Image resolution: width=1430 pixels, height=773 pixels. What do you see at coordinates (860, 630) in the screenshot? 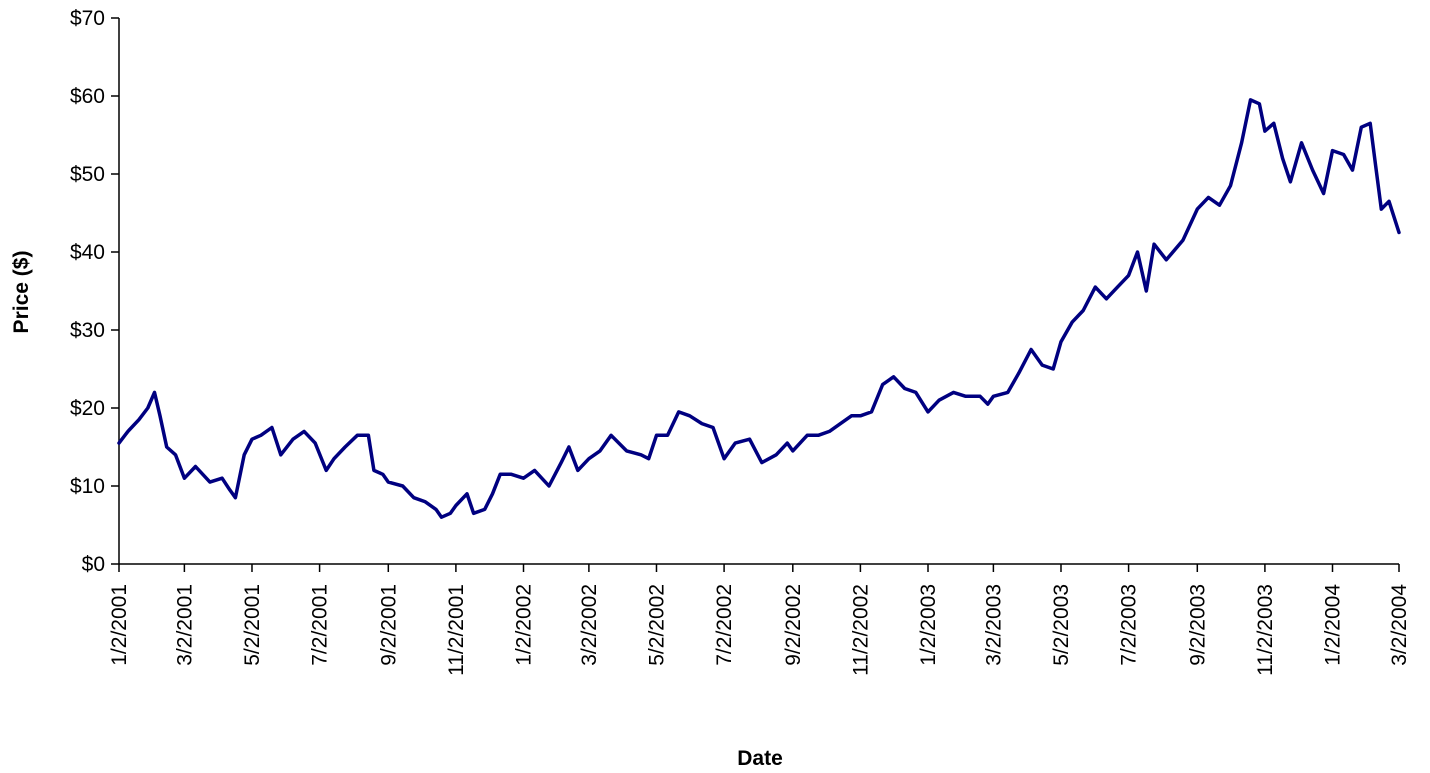
I see `x-tick-label: 11/2/2002` at bounding box center [860, 630].